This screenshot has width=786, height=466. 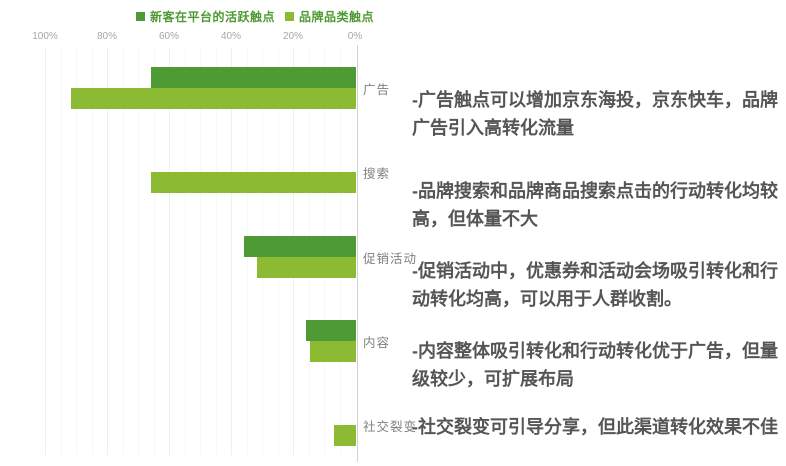 What do you see at coordinates (355, 36) in the screenshot?
I see `x-tick-label: 0%` at bounding box center [355, 36].